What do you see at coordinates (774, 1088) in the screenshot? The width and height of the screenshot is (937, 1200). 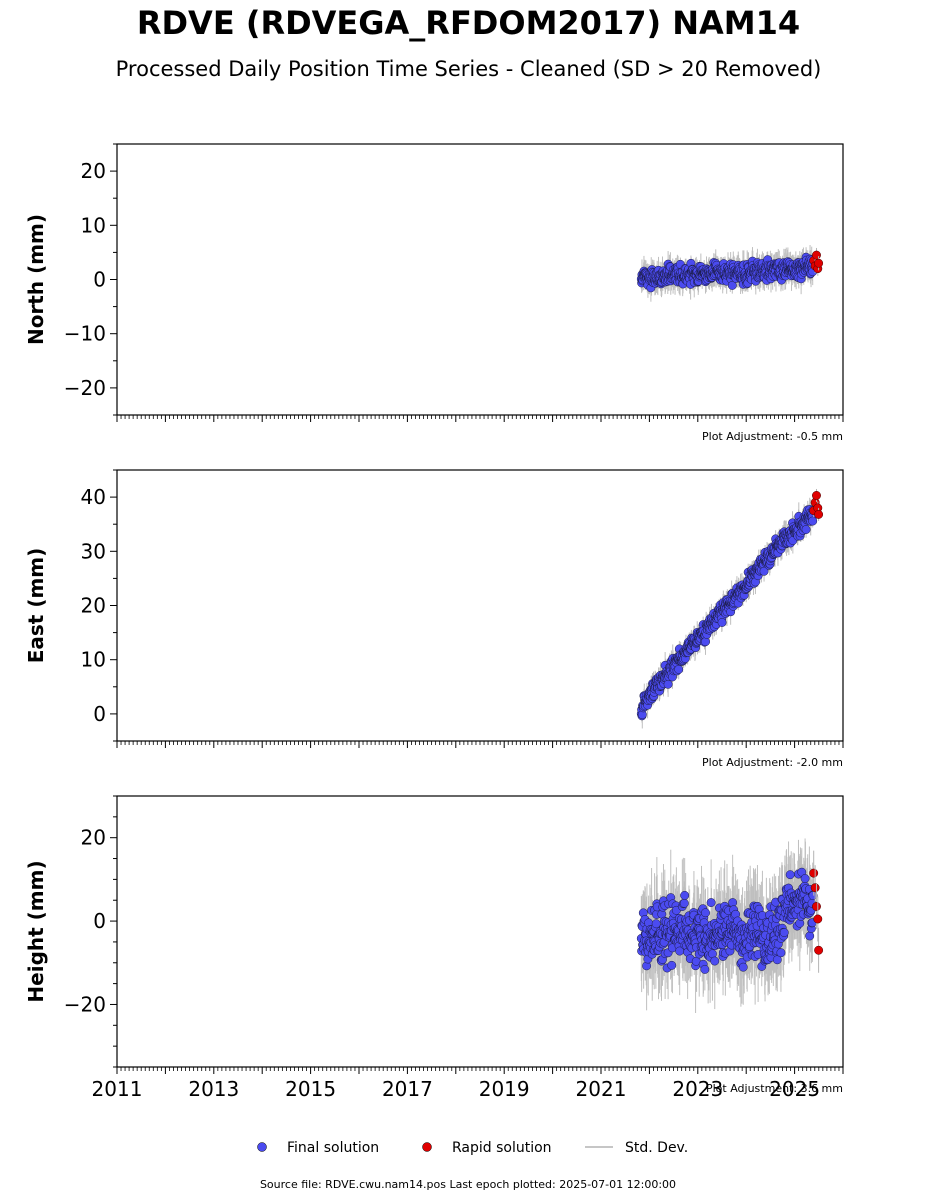 I see `plot-adjustment: Plot Adjustment: 3.6 mm` at bounding box center [774, 1088].